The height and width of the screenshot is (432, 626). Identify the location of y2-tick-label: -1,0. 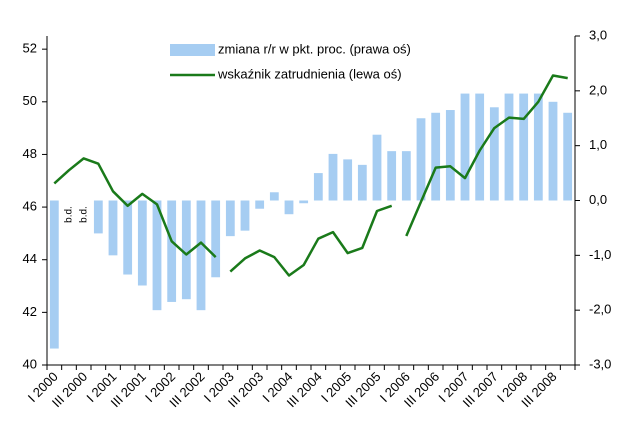
(600, 254).